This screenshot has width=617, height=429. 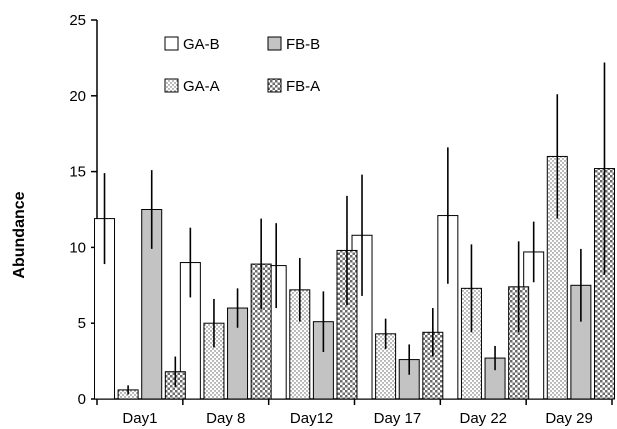 What do you see at coordinates (19, 234) in the screenshot?
I see `y-axis-label: Abundance` at bounding box center [19, 234].